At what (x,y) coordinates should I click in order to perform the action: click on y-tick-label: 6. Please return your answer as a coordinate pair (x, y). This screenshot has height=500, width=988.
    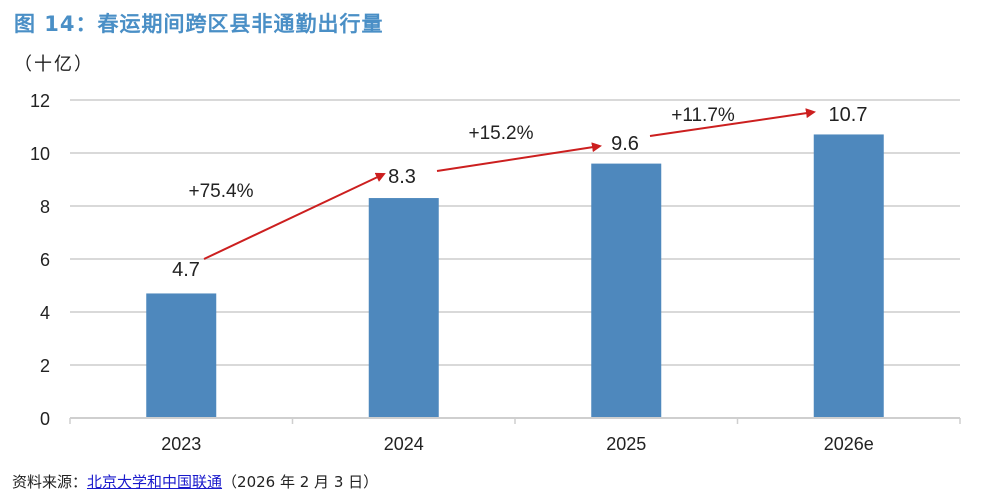
    Looking at the image, I should click on (45, 260).